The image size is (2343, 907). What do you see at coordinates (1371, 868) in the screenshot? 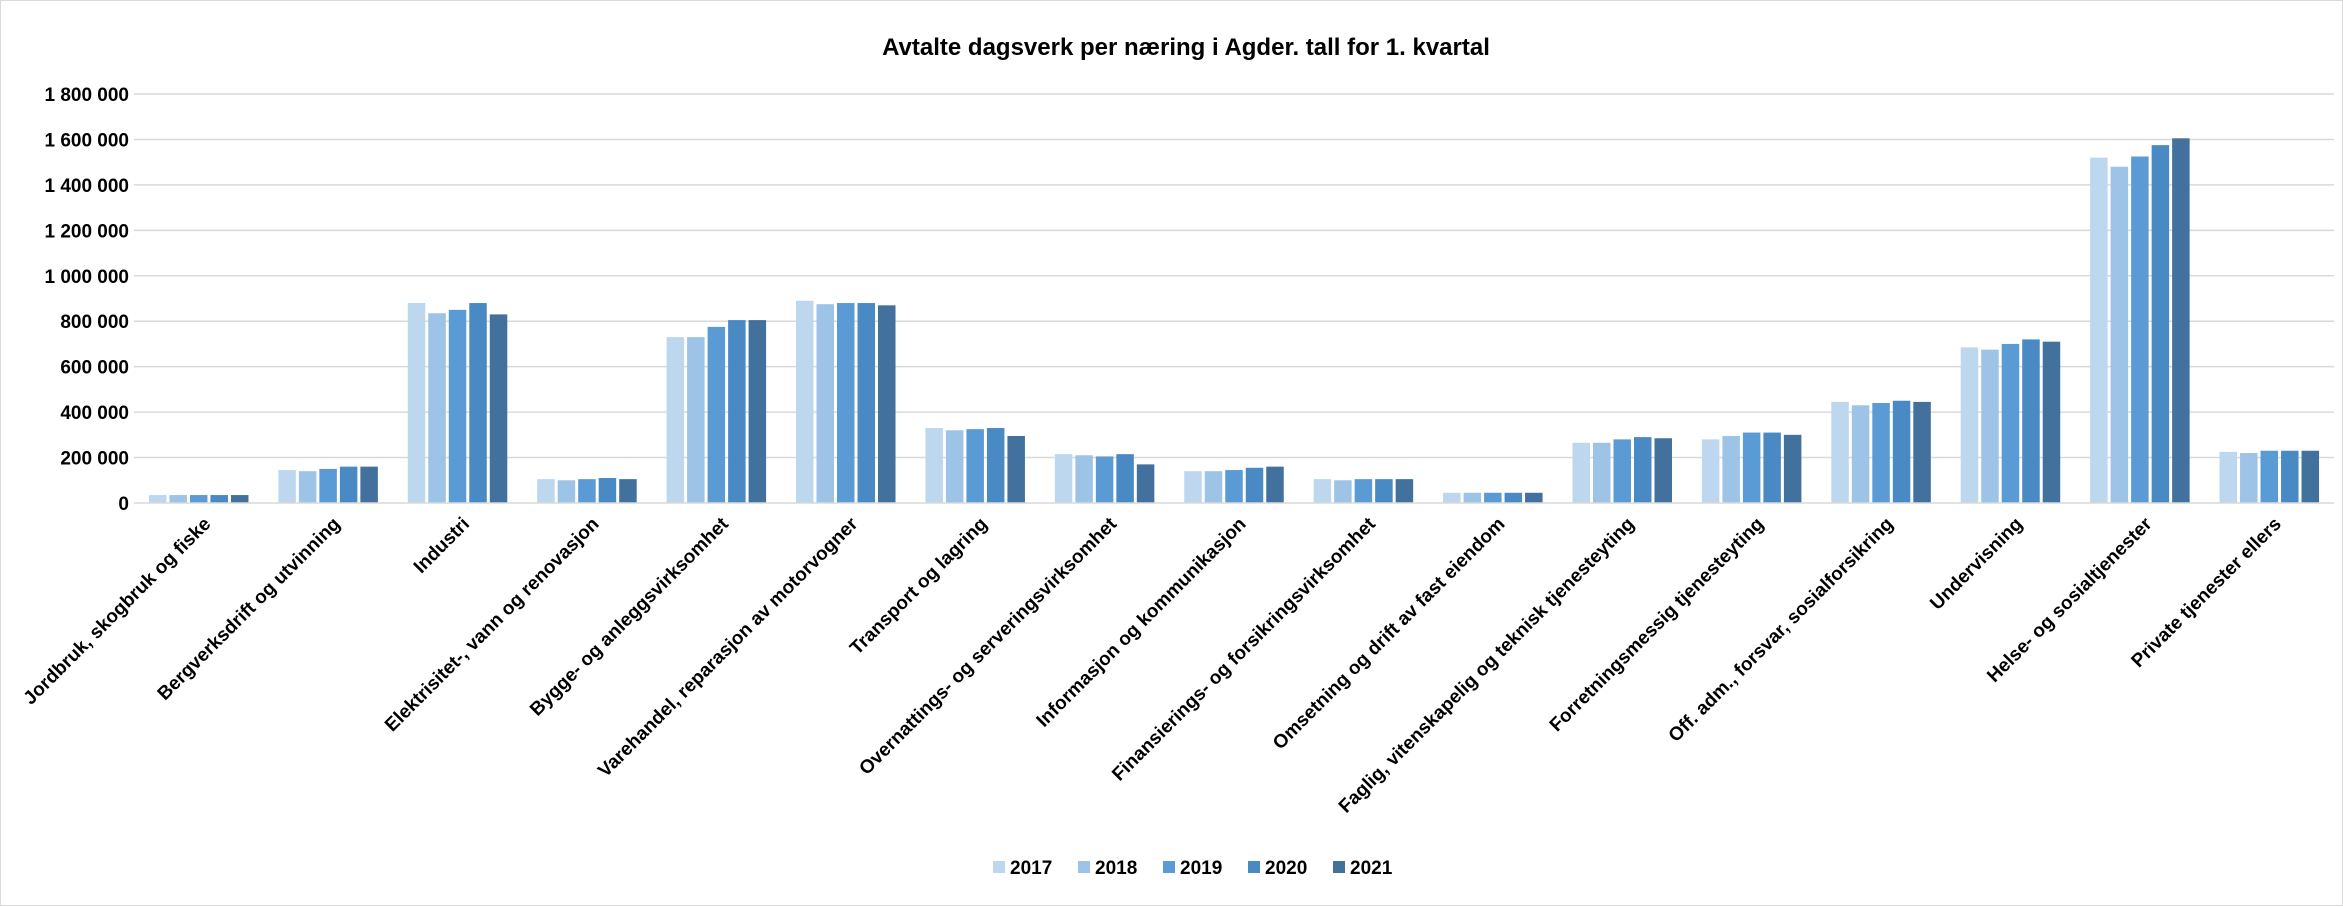
I see `legend-label: 2021` at bounding box center [1371, 868].